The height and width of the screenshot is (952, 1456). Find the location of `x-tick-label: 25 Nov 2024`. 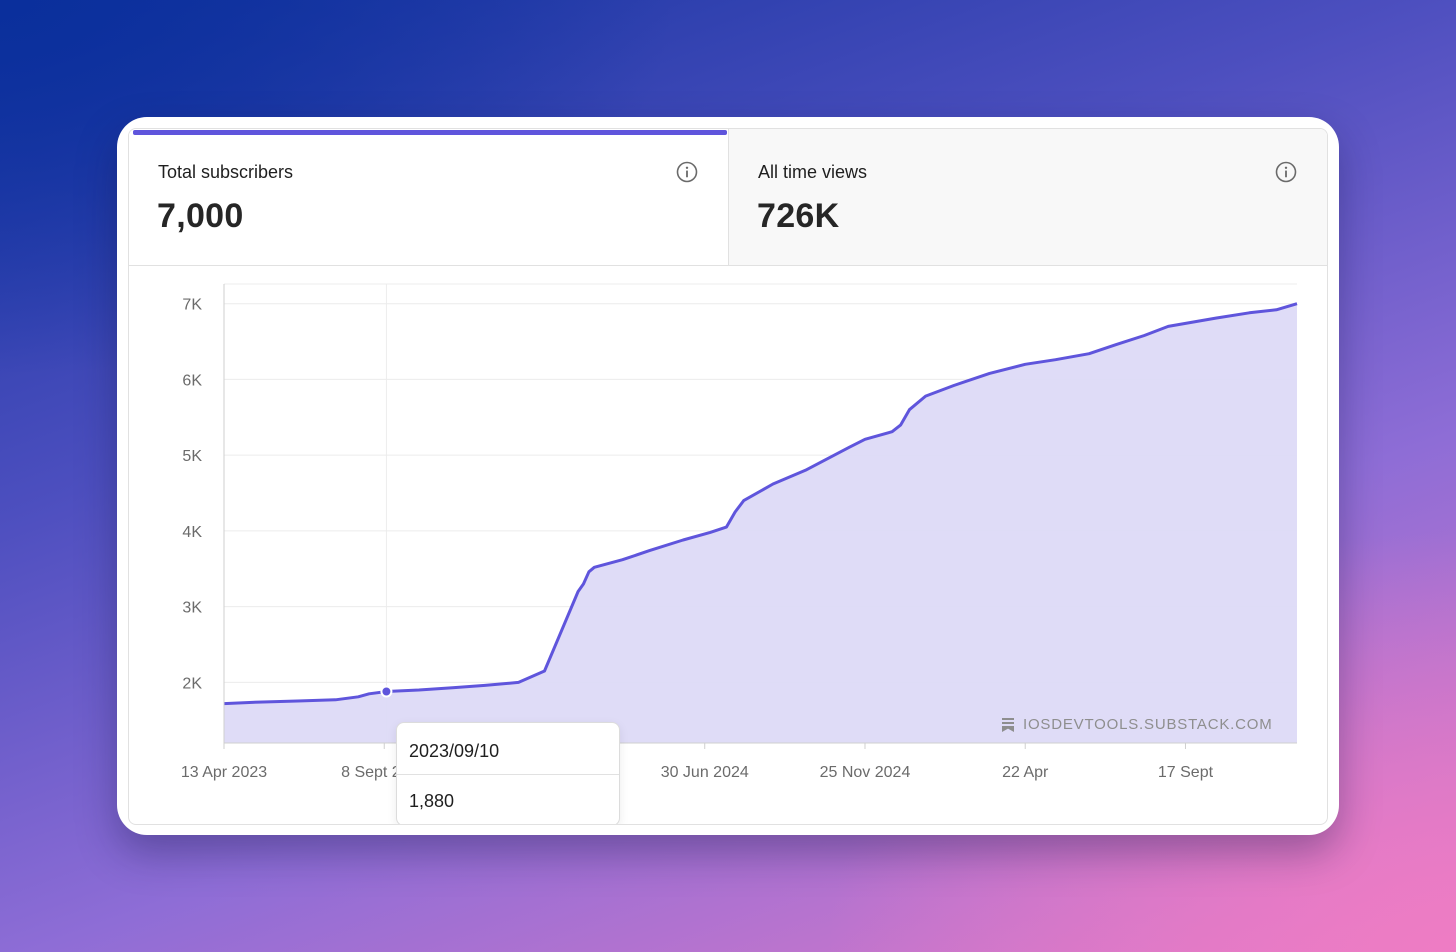

x-tick-label: 25 Nov 2024 is located at coordinates (865, 772).